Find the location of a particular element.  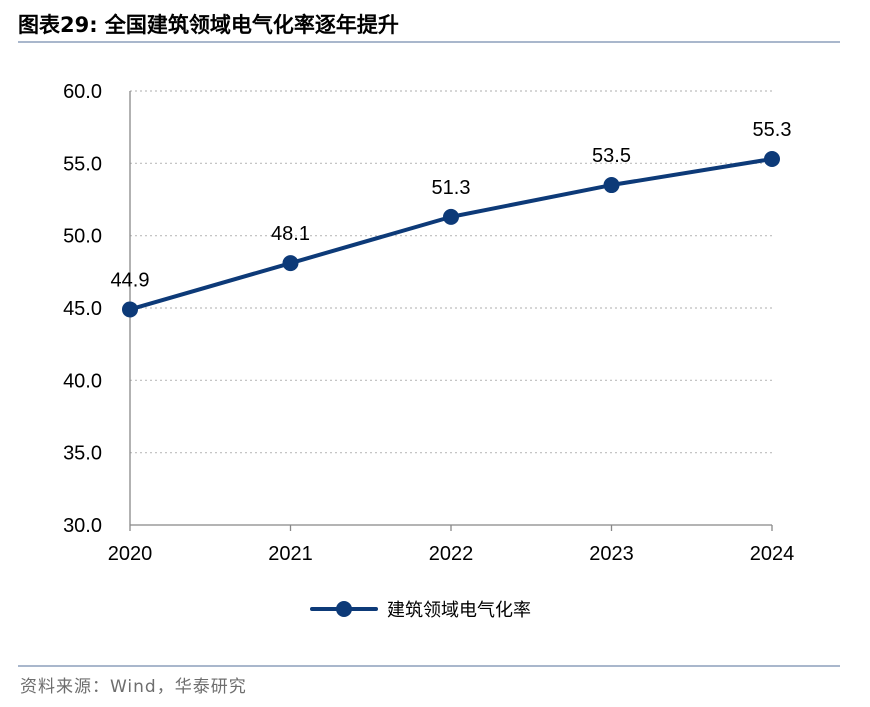

data-point-2022 is located at coordinates (451, 216).